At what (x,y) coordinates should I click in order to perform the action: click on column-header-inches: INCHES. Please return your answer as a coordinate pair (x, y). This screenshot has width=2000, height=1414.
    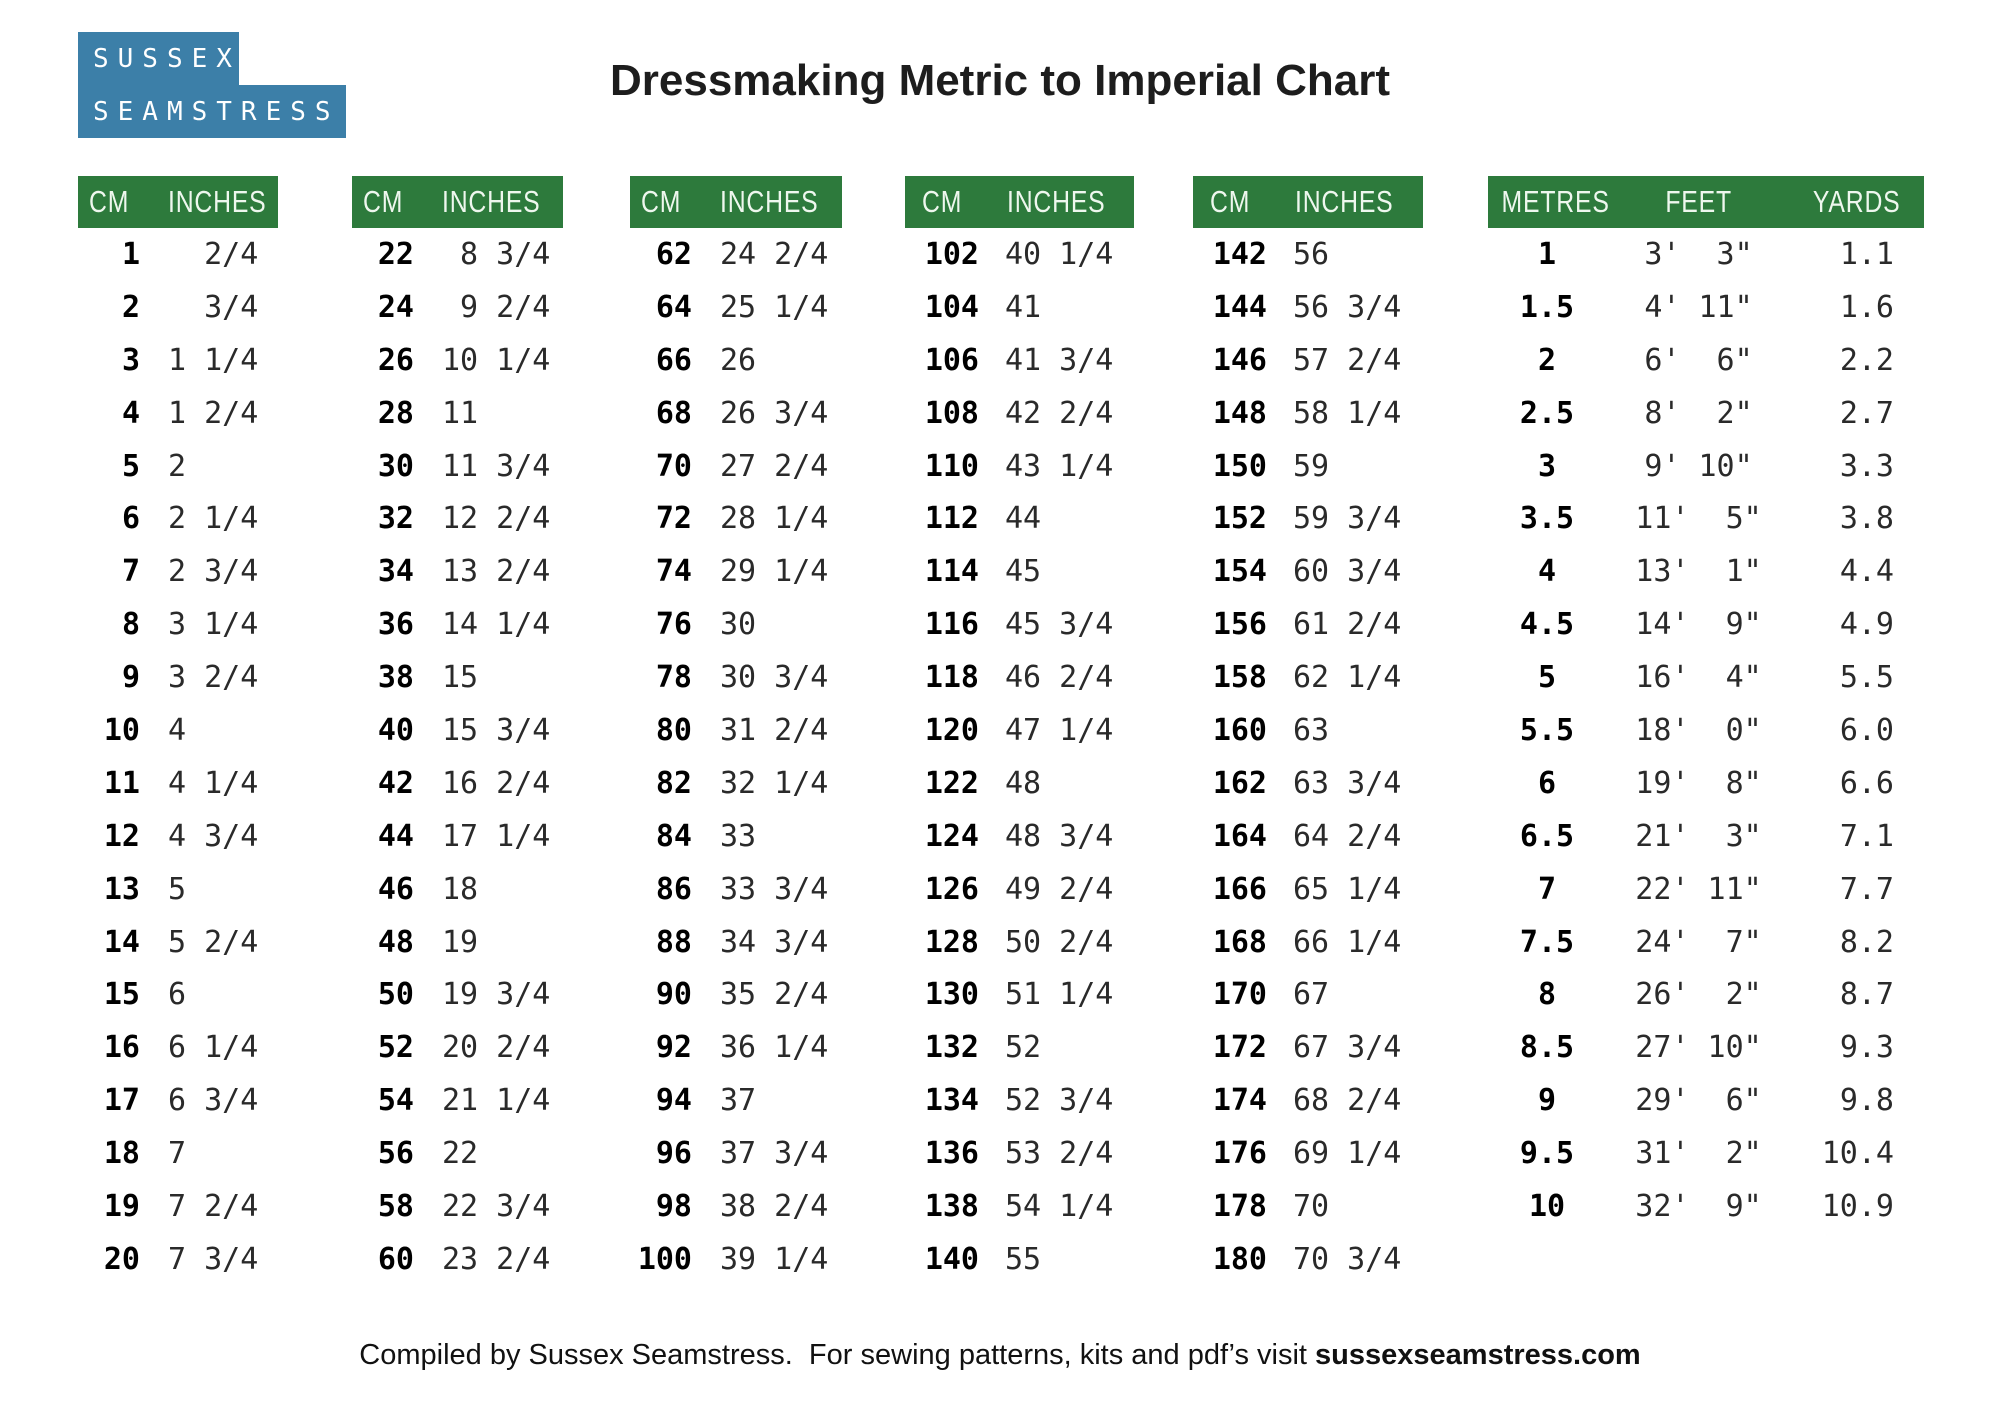
    Looking at the image, I should click on (217, 201).